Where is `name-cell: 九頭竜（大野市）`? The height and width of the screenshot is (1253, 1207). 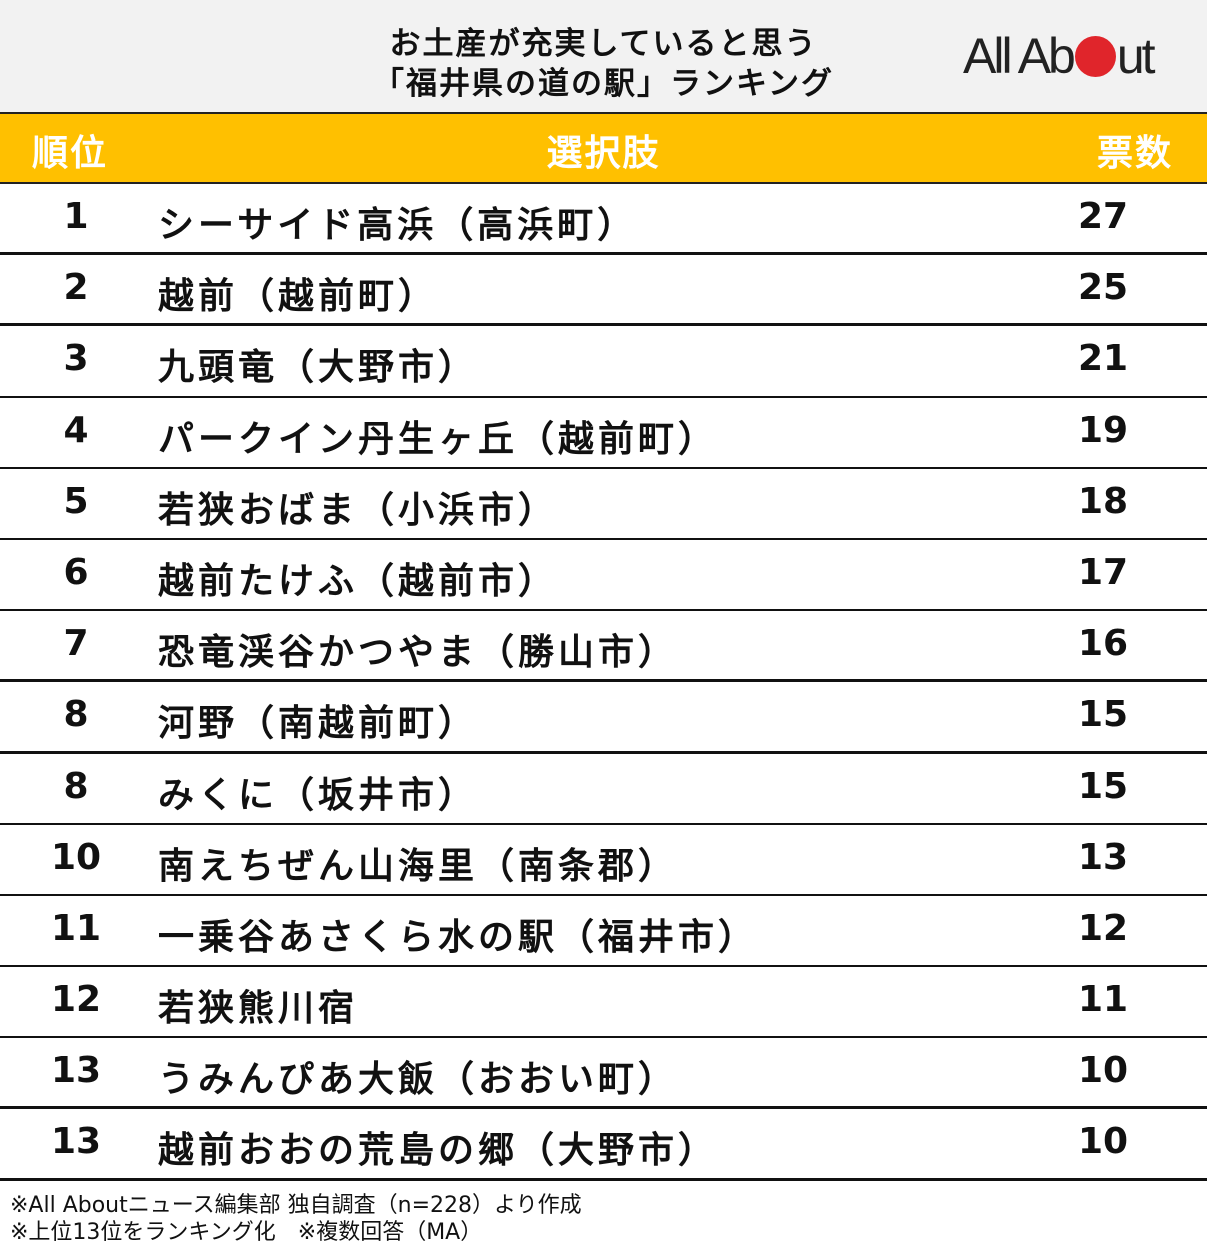 name-cell: 九頭竜（大野市） is located at coordinates (318, 368).